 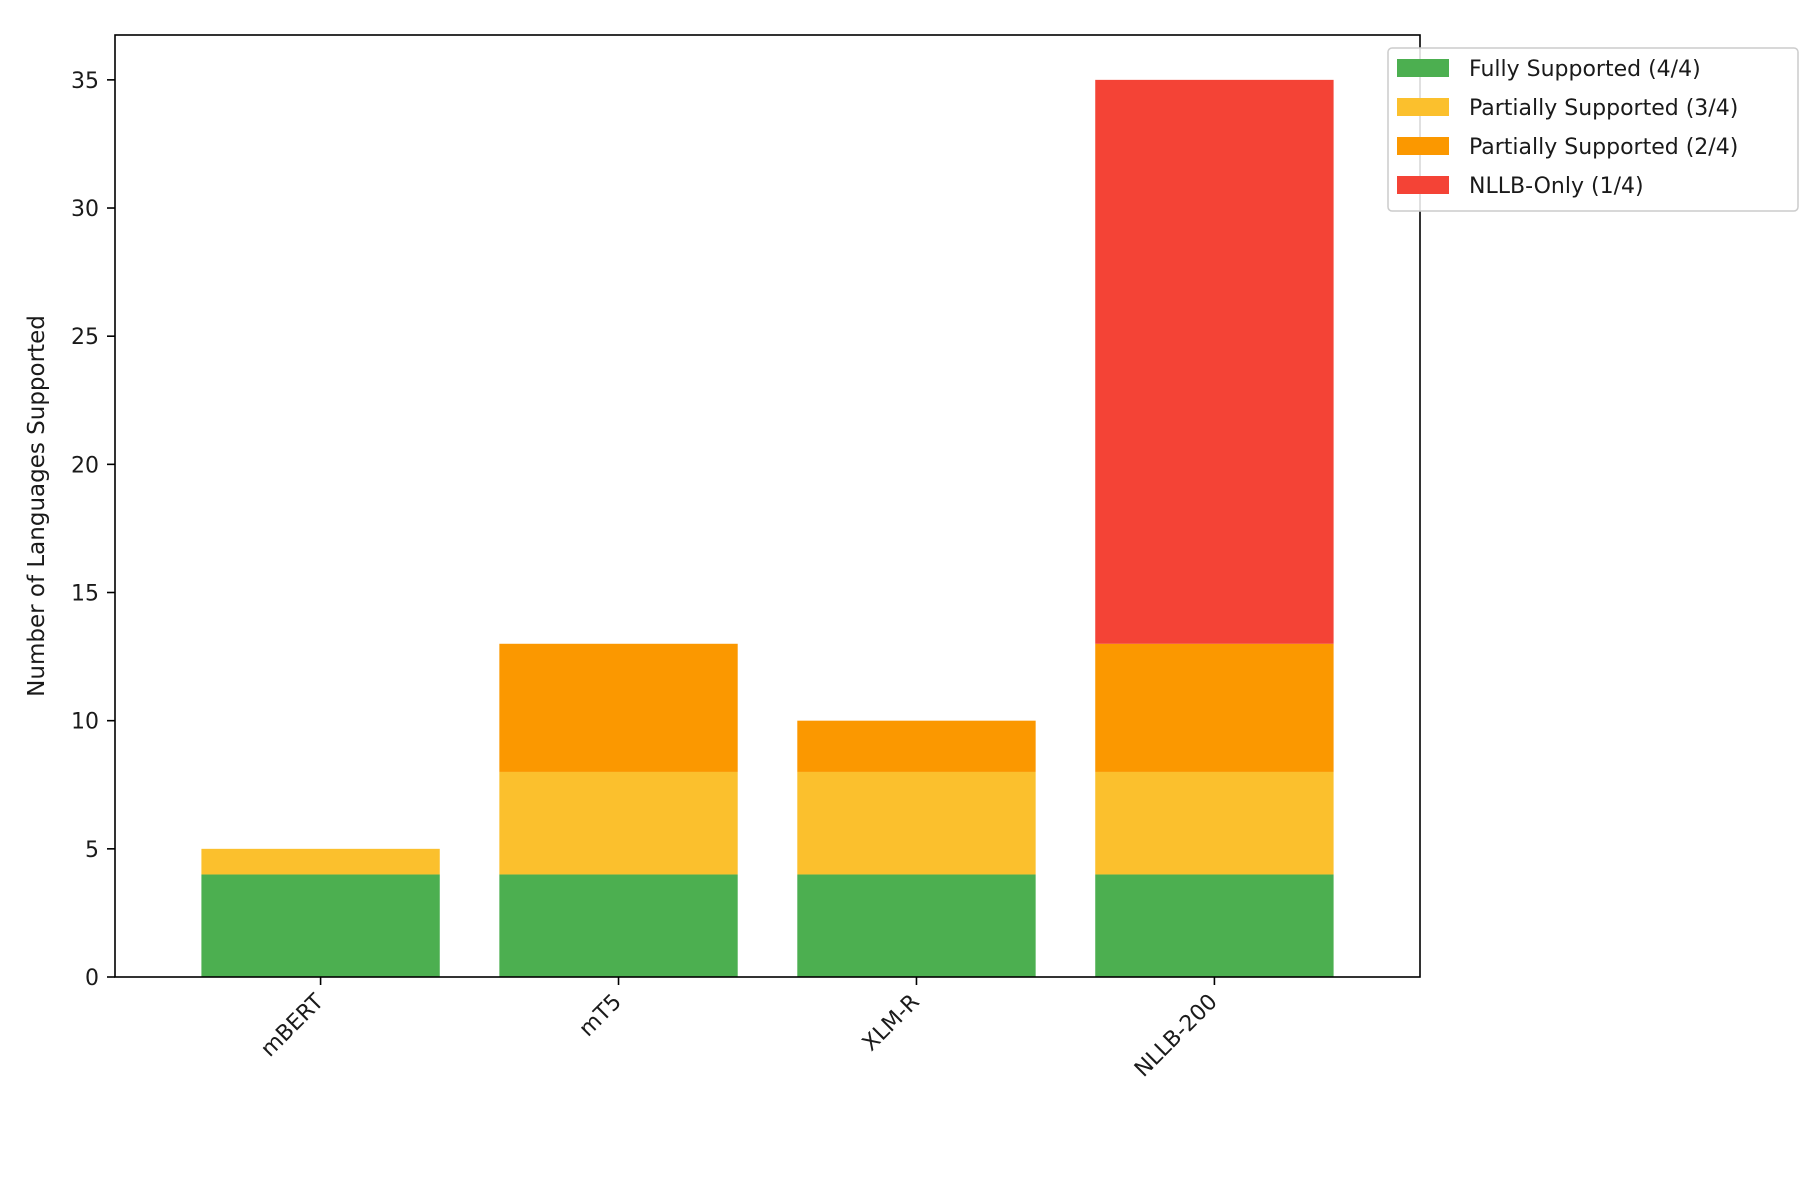 What do you see at coordinates (739, 1030) in the screenshot?
I see `x-axis: mBERT mT5 XLM-R NLLB-200` at bounding box center [739, 1030].